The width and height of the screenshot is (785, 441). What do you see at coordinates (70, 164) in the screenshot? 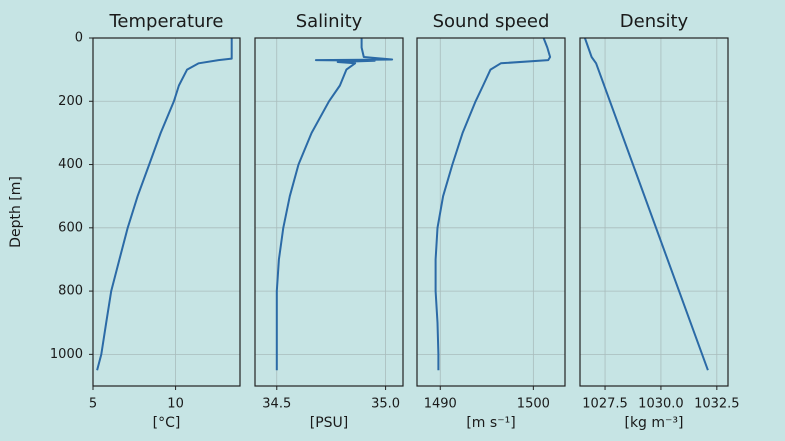
I see `y-tick-label: 400` at bounding box center [70, 164].